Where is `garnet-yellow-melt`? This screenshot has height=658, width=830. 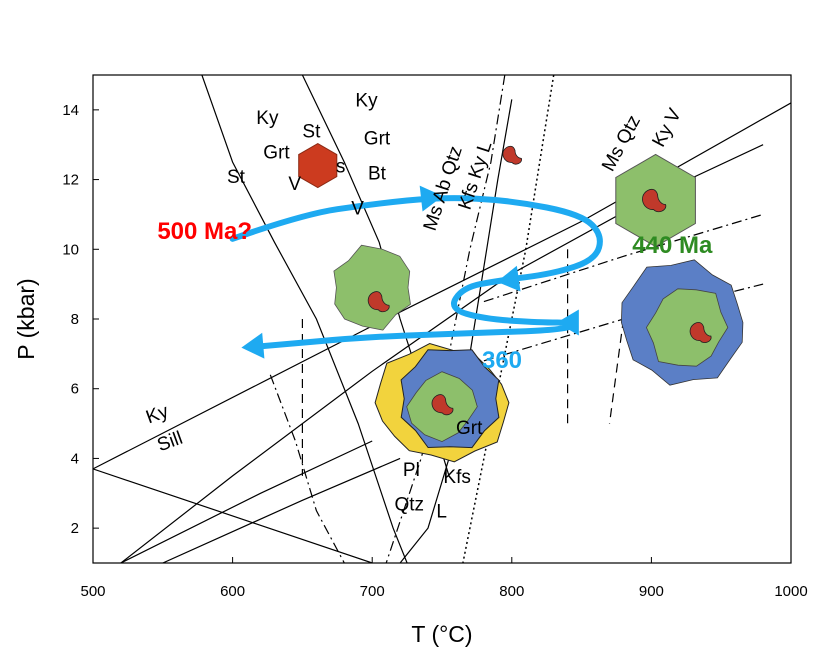
garnet-yellow-melt is located at coordinates (442, 405).